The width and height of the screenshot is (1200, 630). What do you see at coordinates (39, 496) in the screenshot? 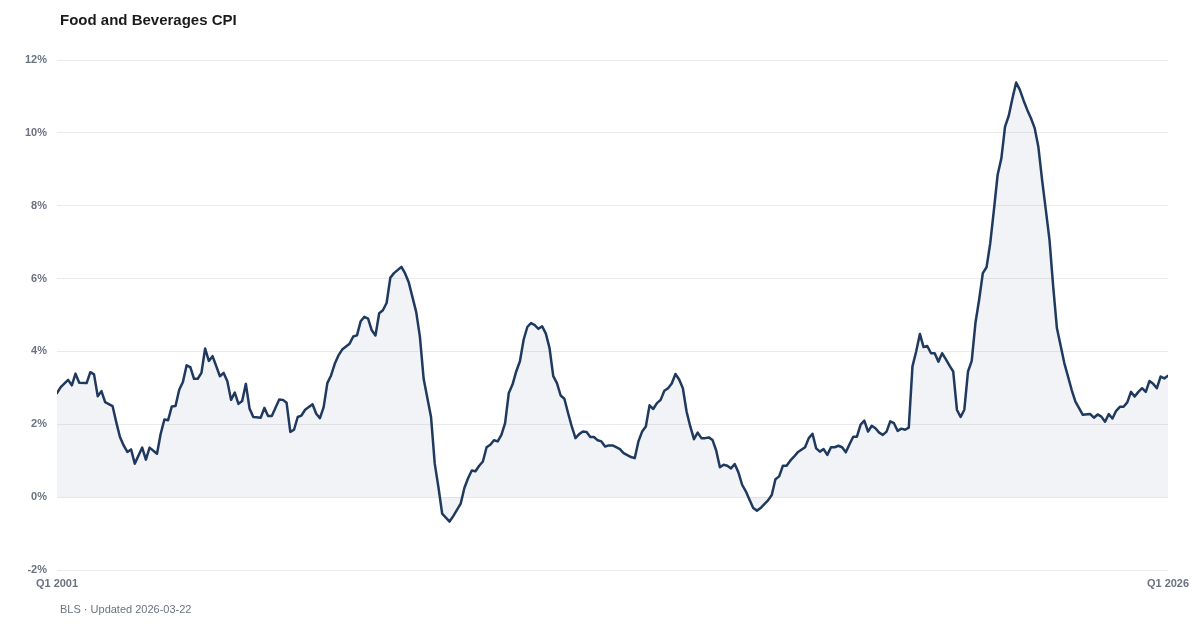
I see `y-tick-label: 0%` at bounding box center [39, 496].